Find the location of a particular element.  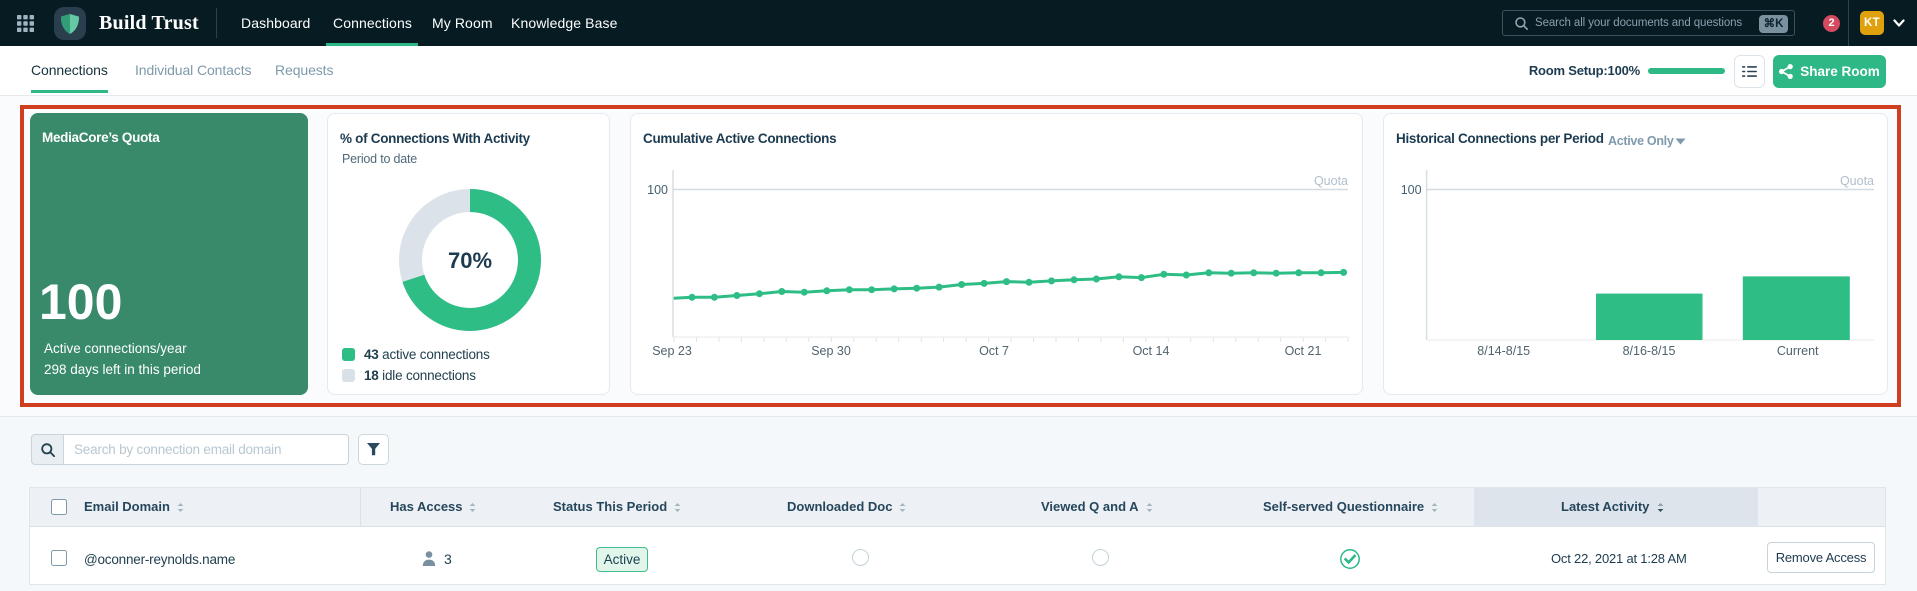

svg-text: Current is located at coordinates (1798, 351).